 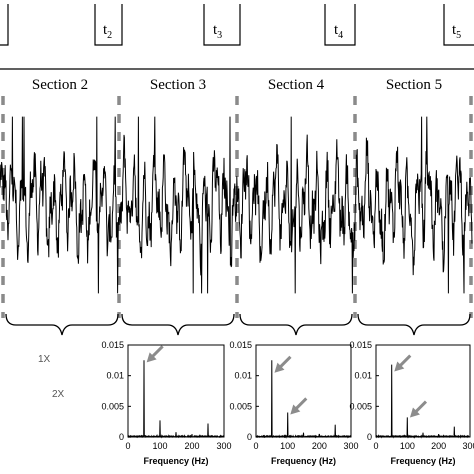 What do you see at coordinates (217, 31) in the screenshot?
I see `marker-label-t3: t3` at bounding box center [217, 31].